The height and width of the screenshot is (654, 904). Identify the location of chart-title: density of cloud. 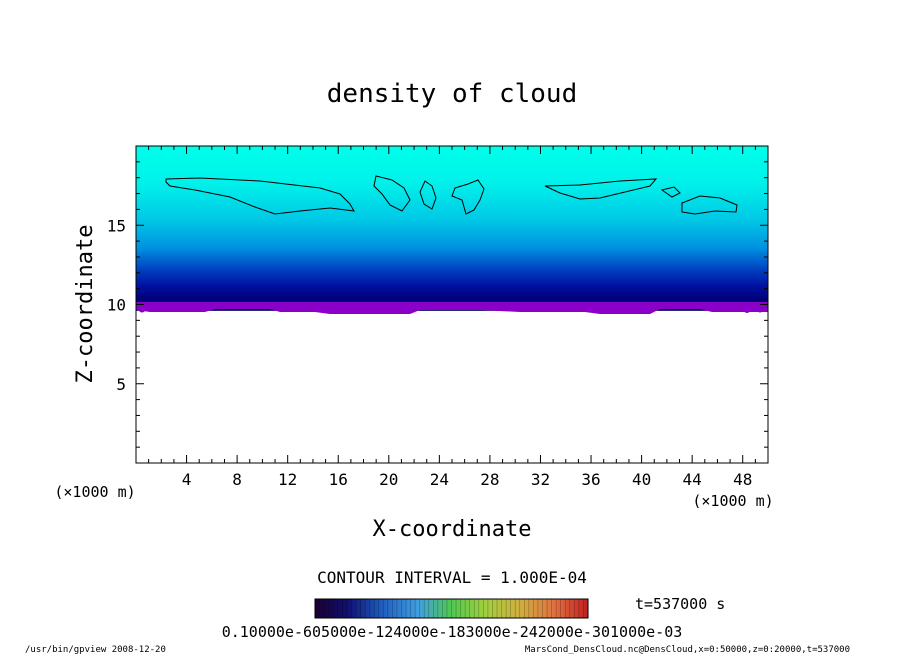
(452, 94).